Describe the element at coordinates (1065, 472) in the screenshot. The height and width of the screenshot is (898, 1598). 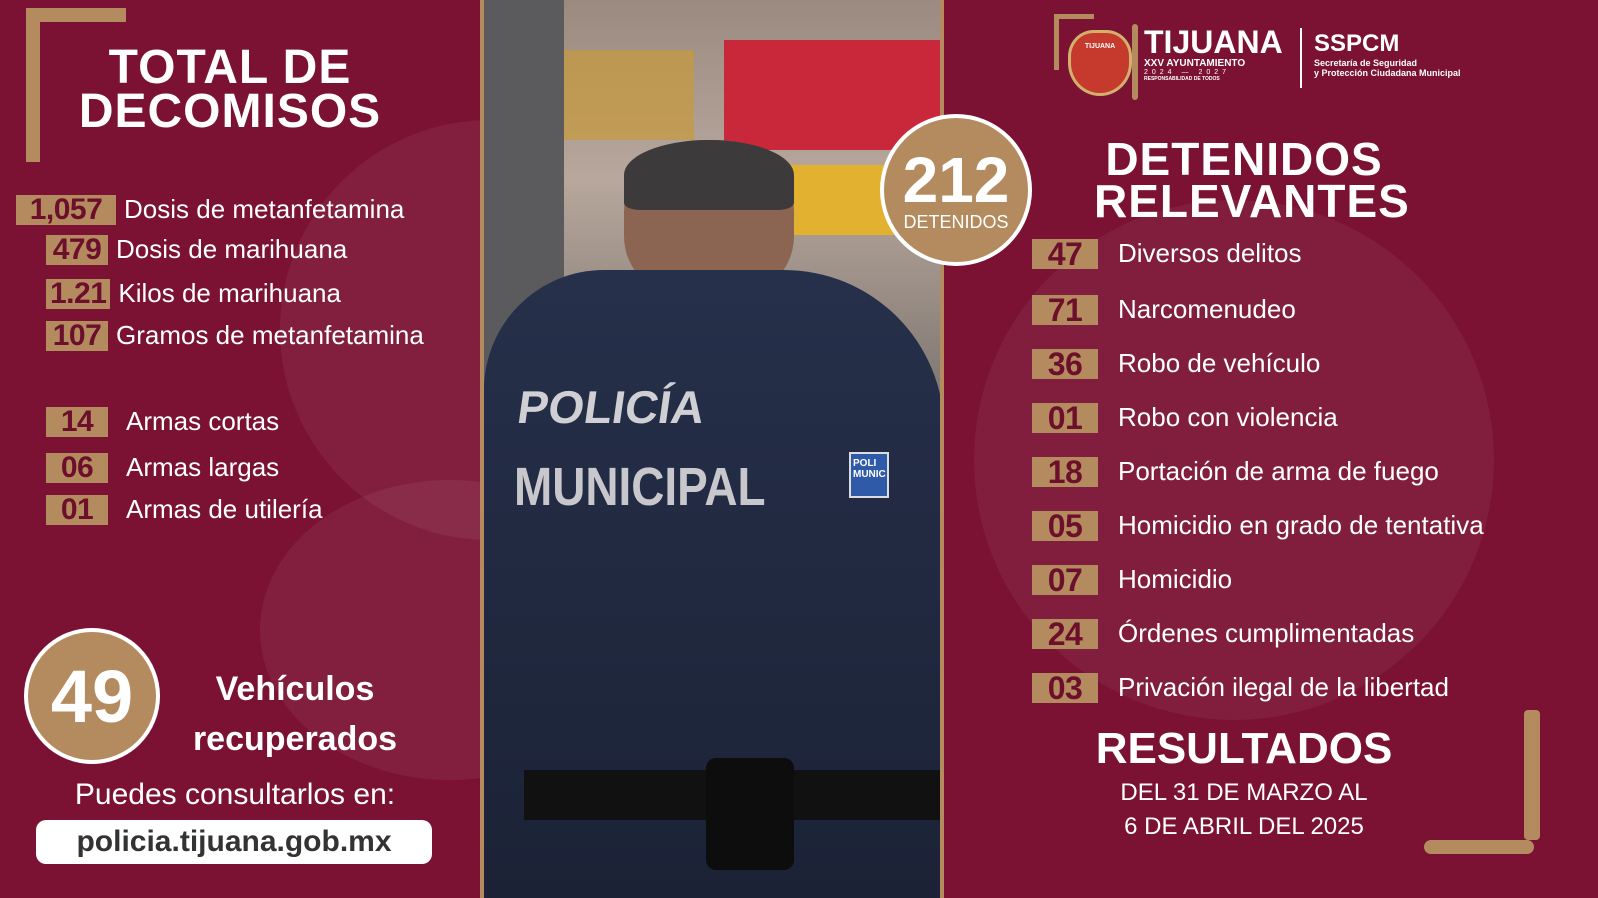
I see `stat-value: 18` at that location.